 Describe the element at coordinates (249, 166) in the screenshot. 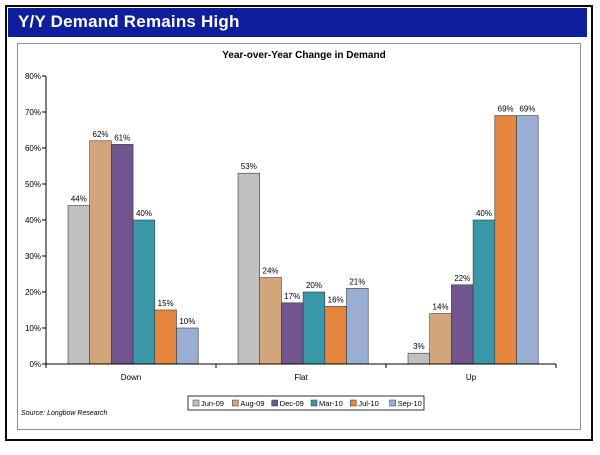

I see `data-label: 53%` at that location.